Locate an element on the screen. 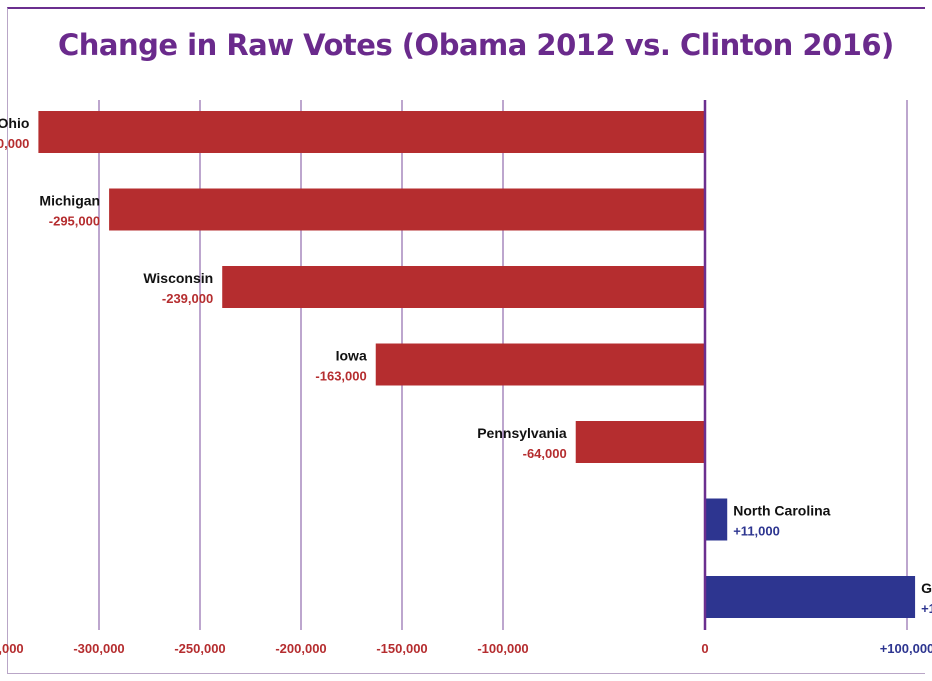 This screenshot has width=932, height=681. x-tick-label: +100,000 is located at coordinates (906, 648).